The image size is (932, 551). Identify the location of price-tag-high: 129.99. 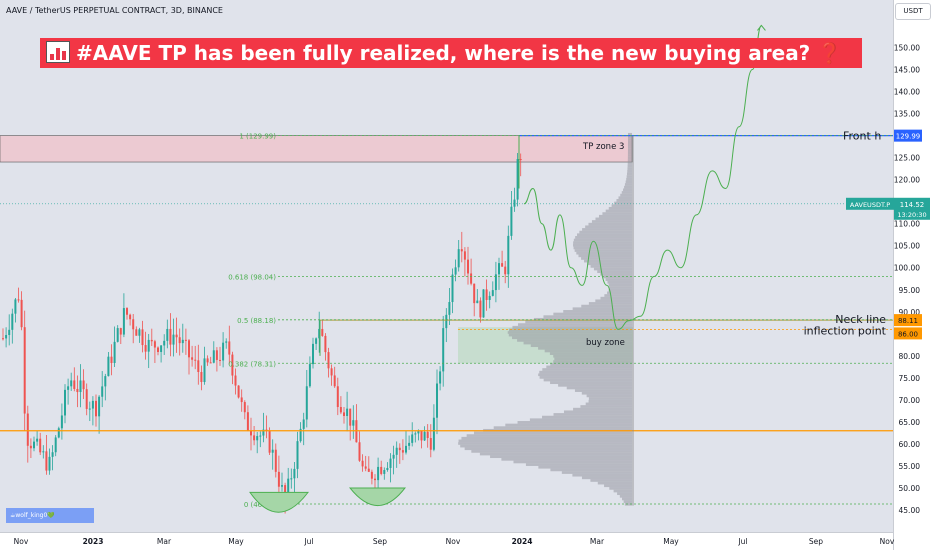
(908, 137).